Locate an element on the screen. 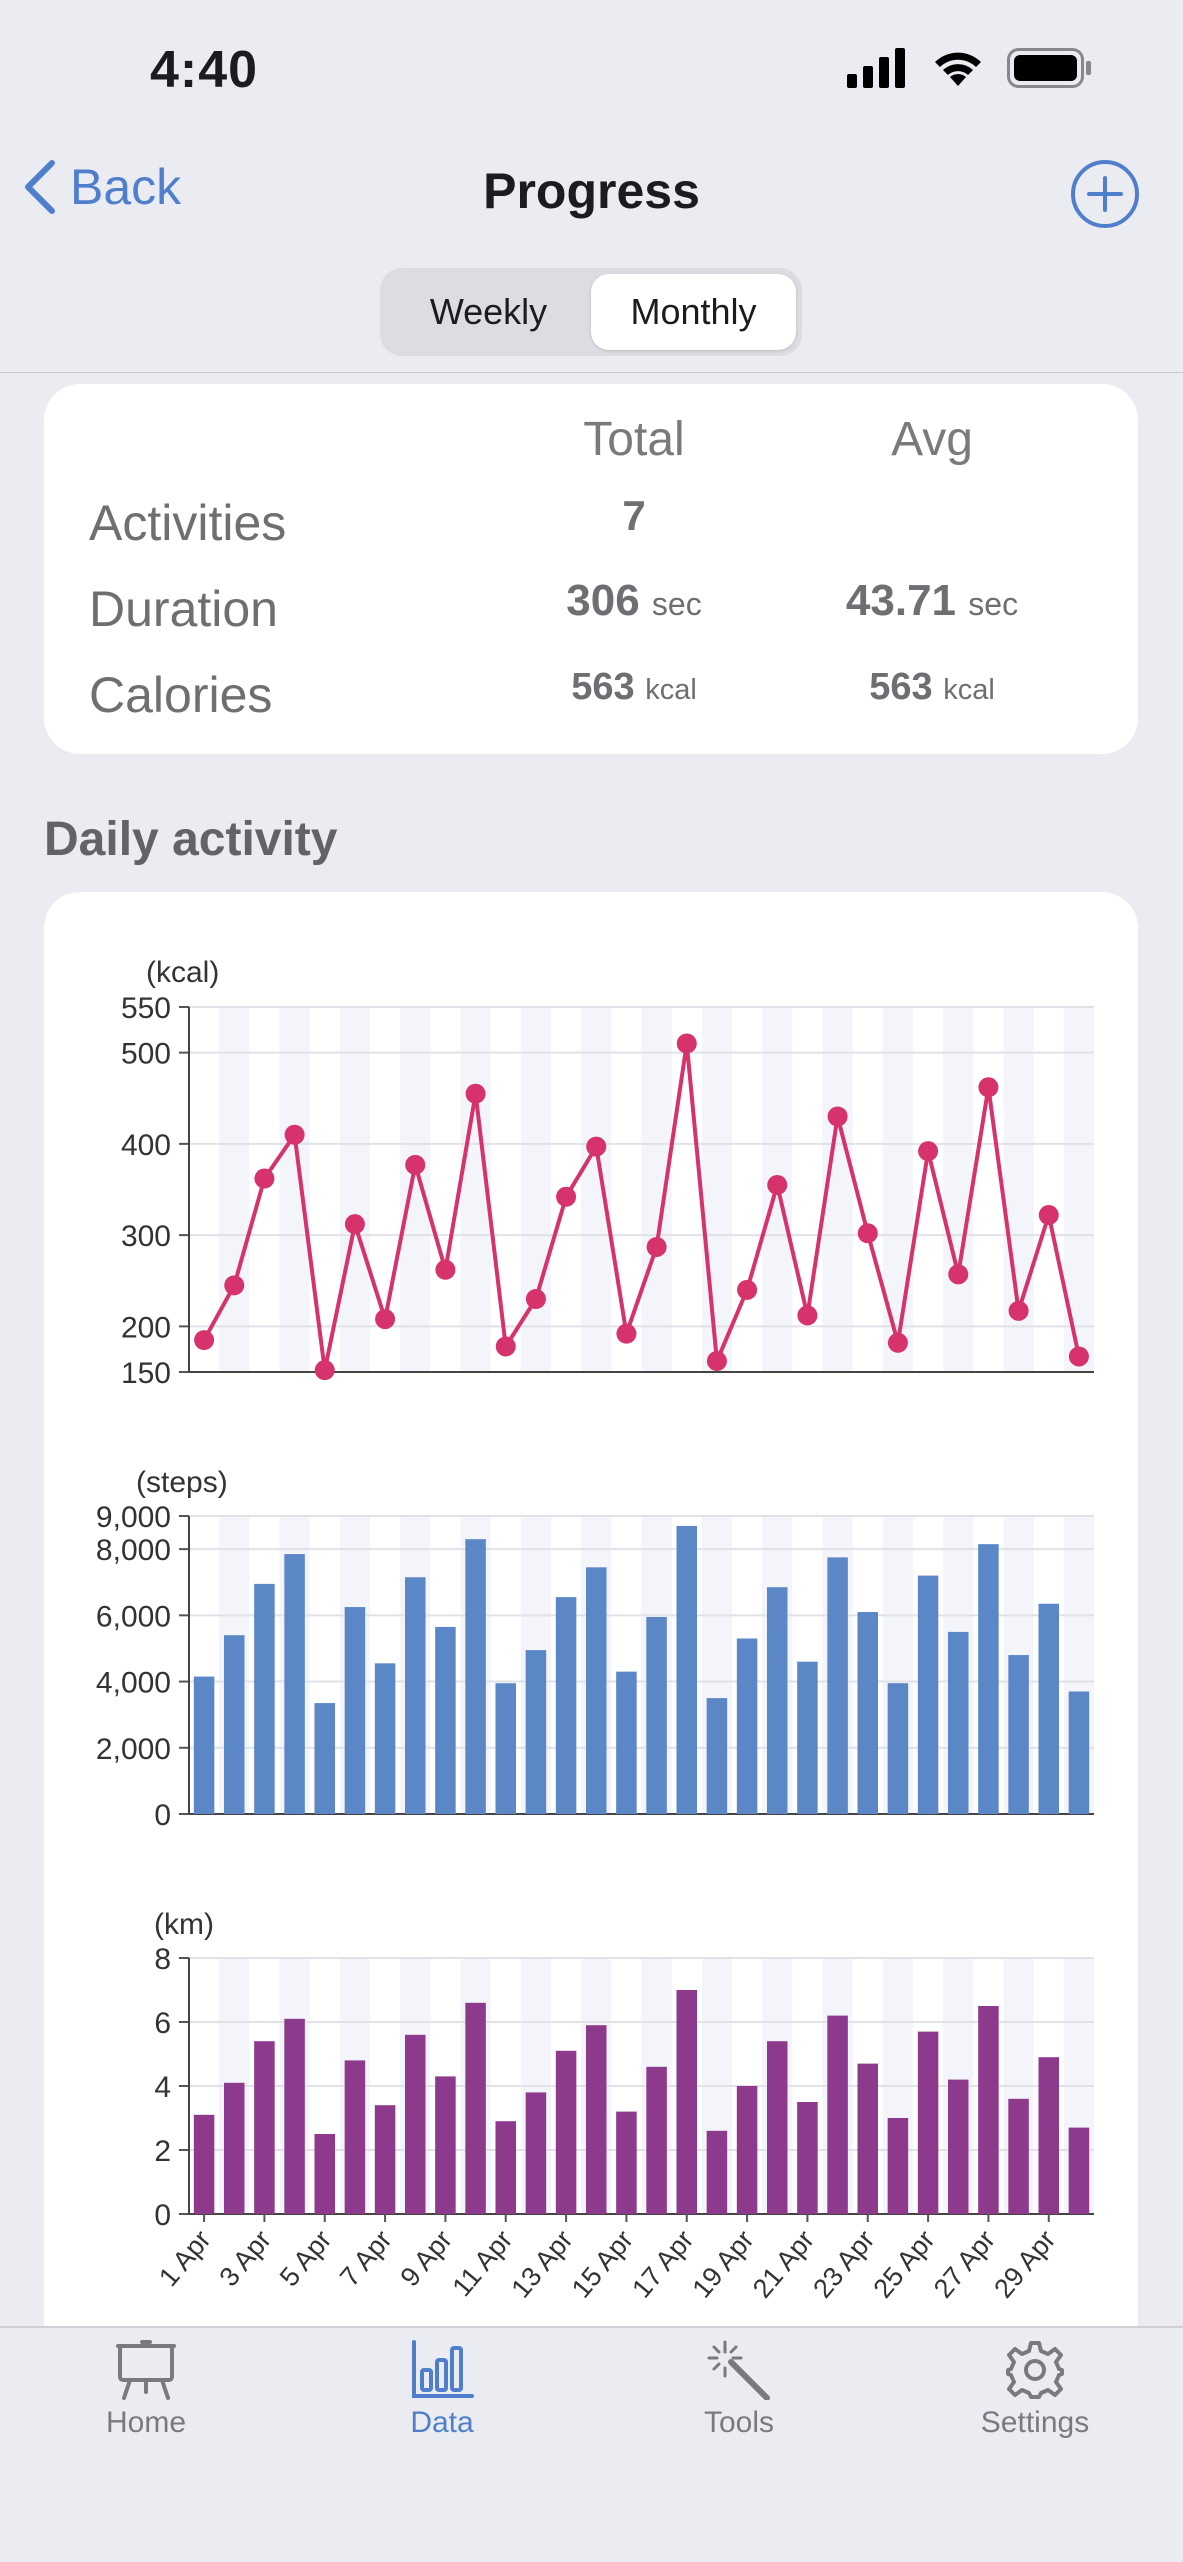  x-tick-label: 5 Apr is located at coordinates (306, 2259).